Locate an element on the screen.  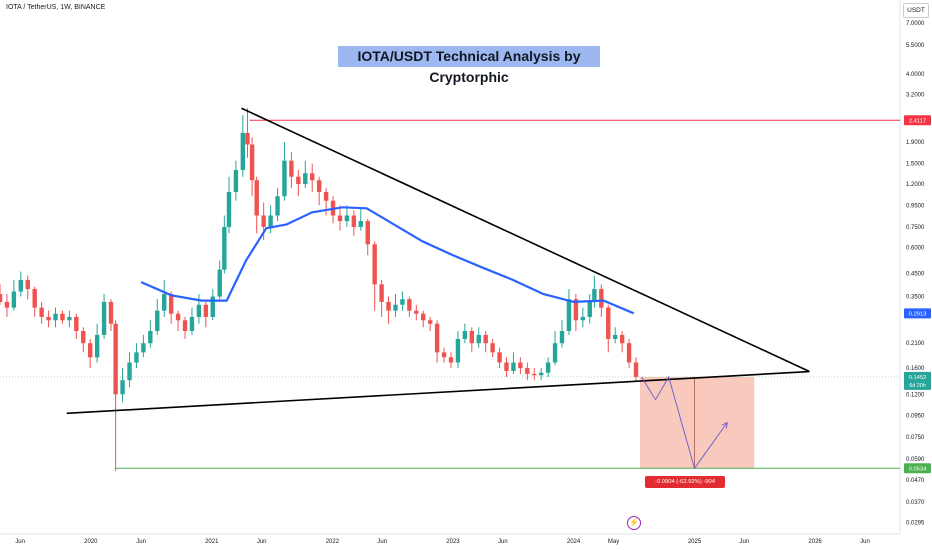
y-tick-label: 1.2000 is located at coordinates (915, 185).